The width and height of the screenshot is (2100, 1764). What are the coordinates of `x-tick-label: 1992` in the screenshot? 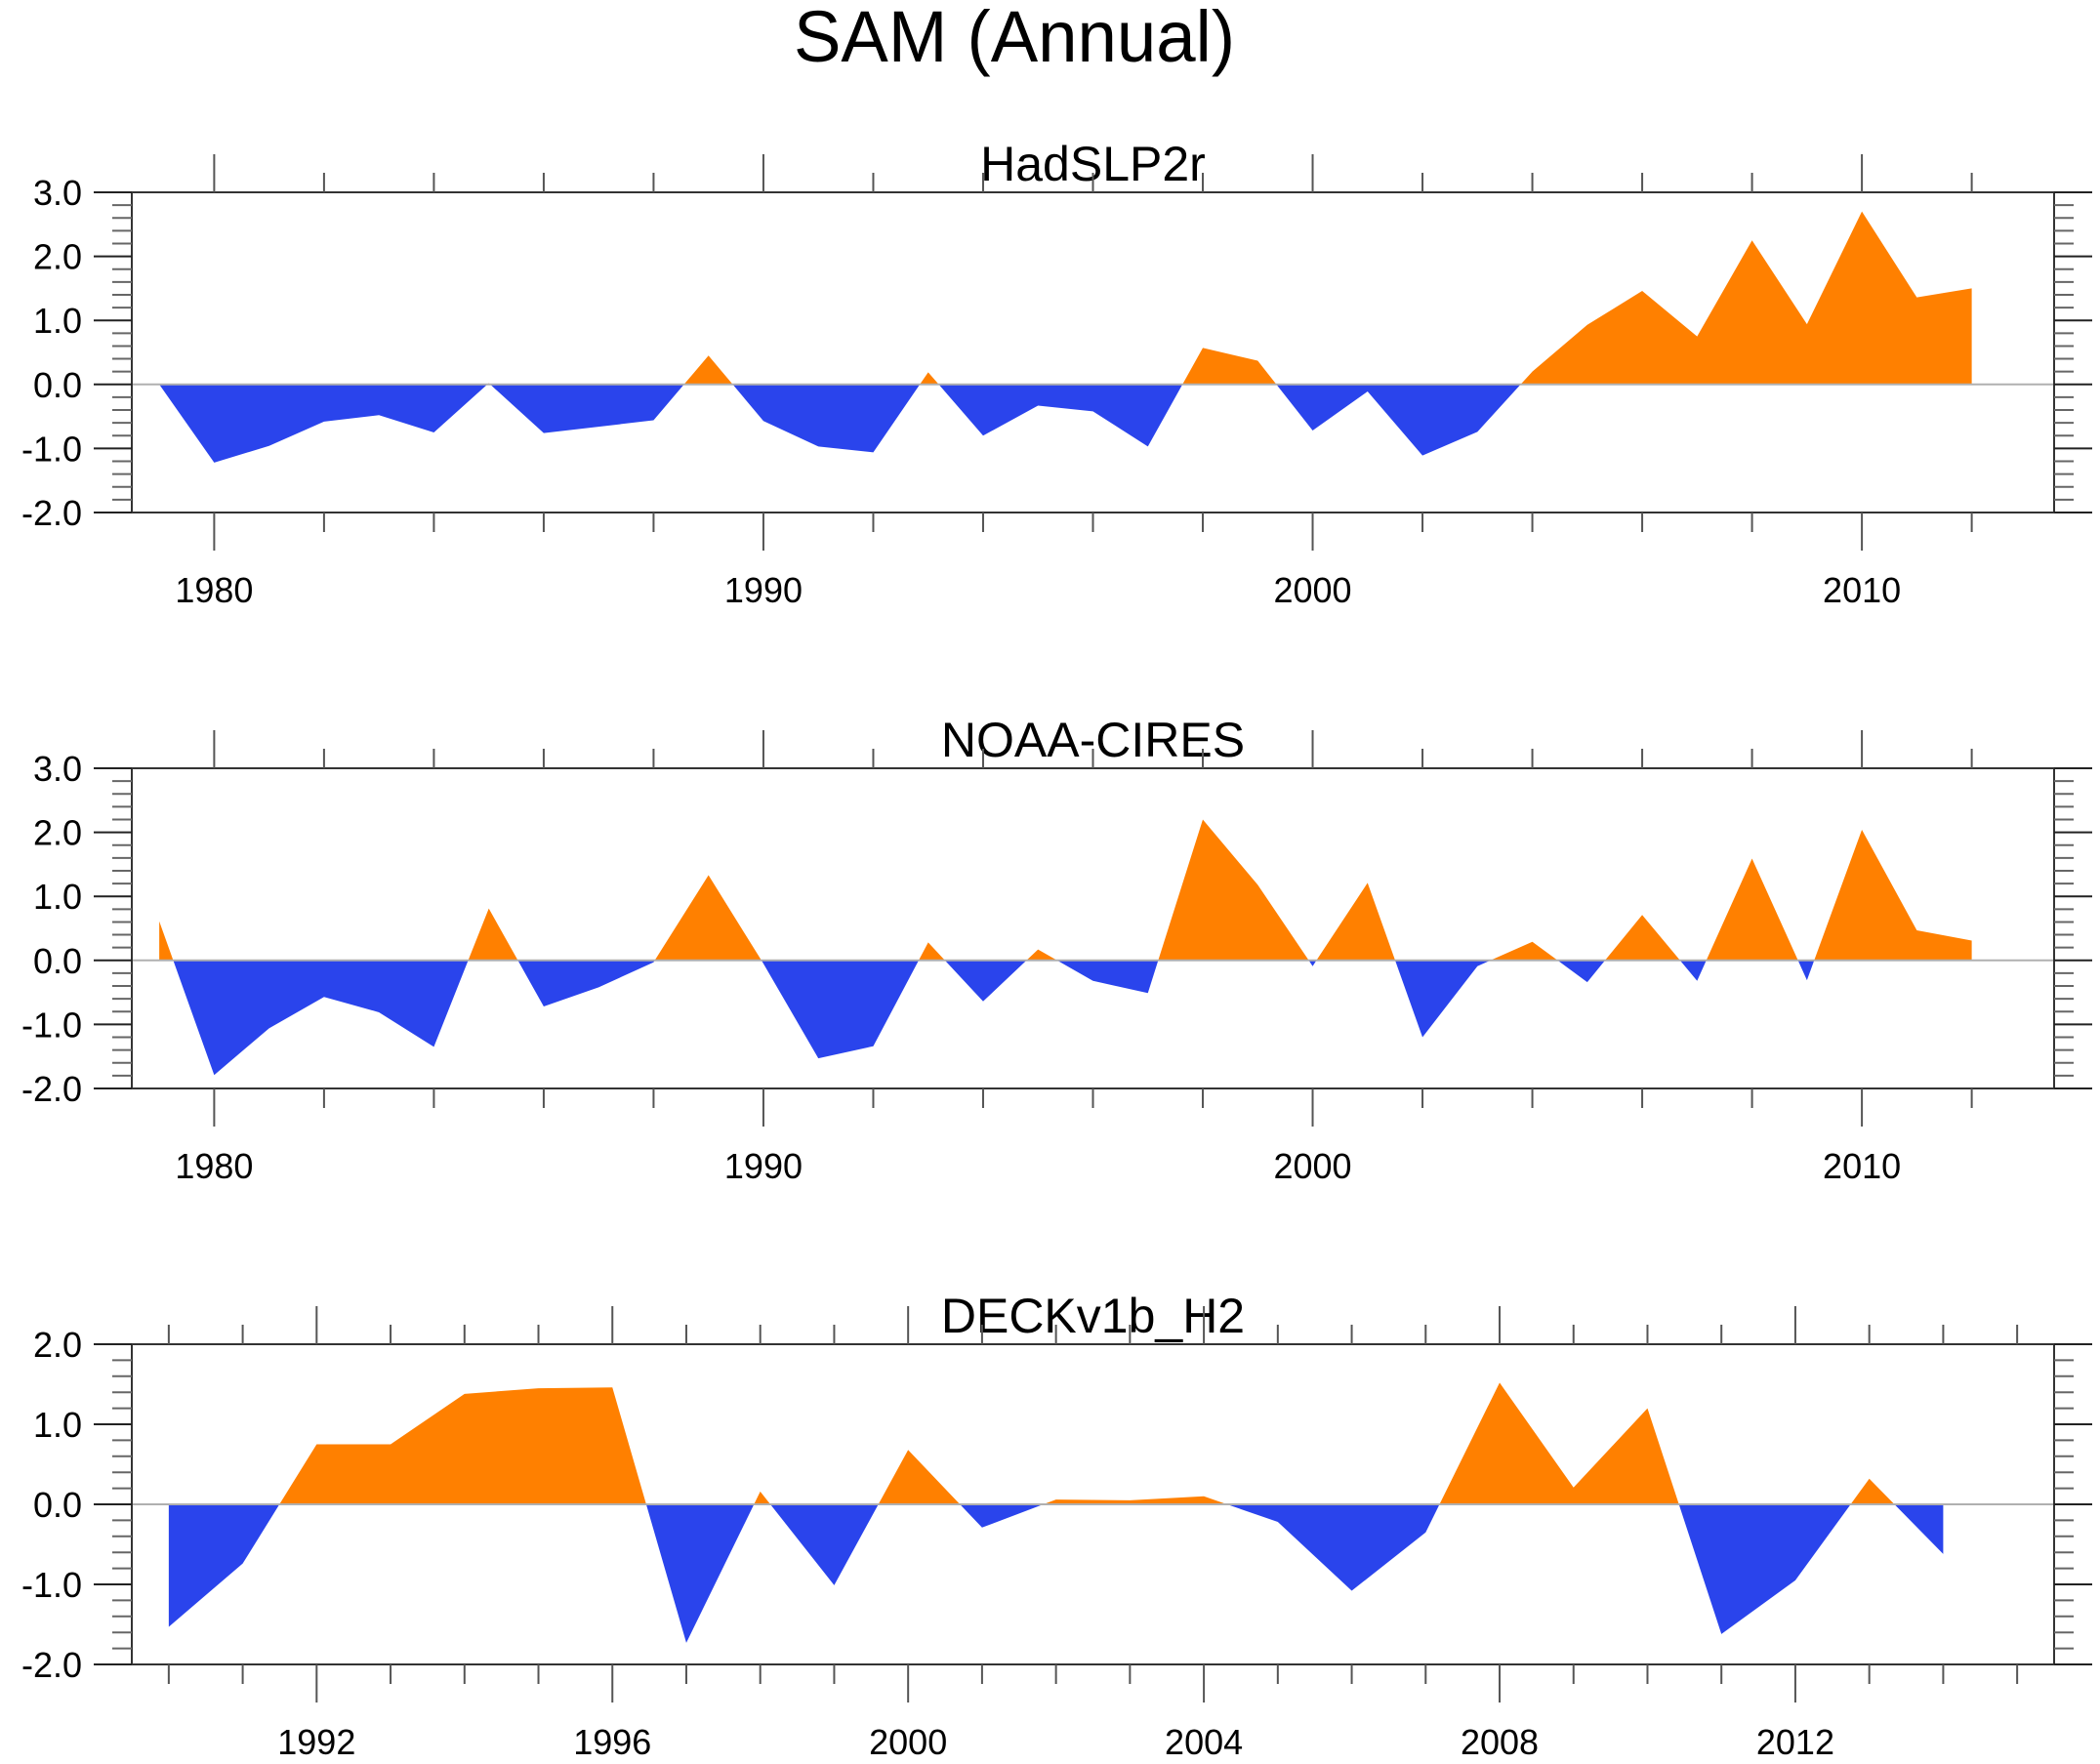 It's located at (316, 1742).